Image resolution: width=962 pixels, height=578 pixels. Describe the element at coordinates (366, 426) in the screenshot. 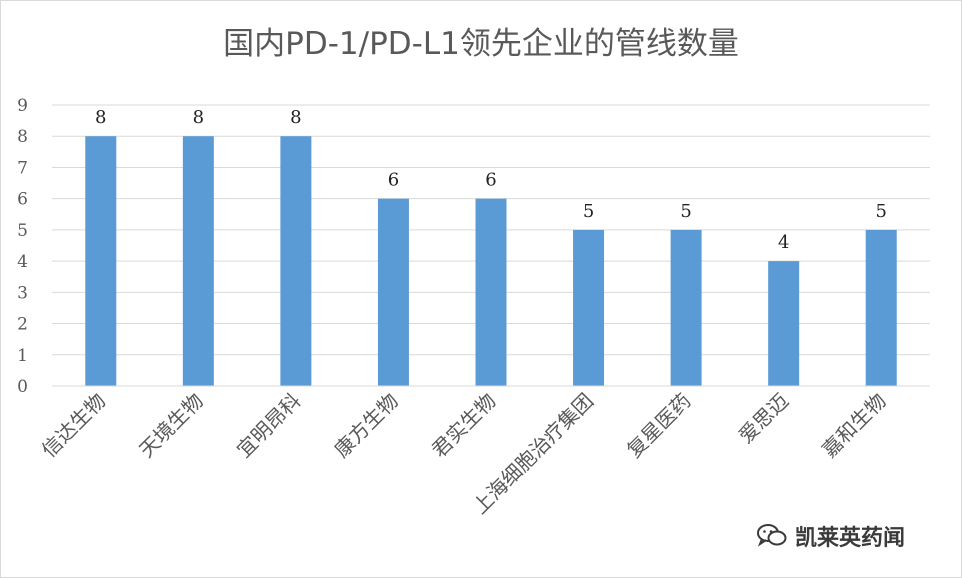

I see `x-tick-label: 康方生物` at that location.